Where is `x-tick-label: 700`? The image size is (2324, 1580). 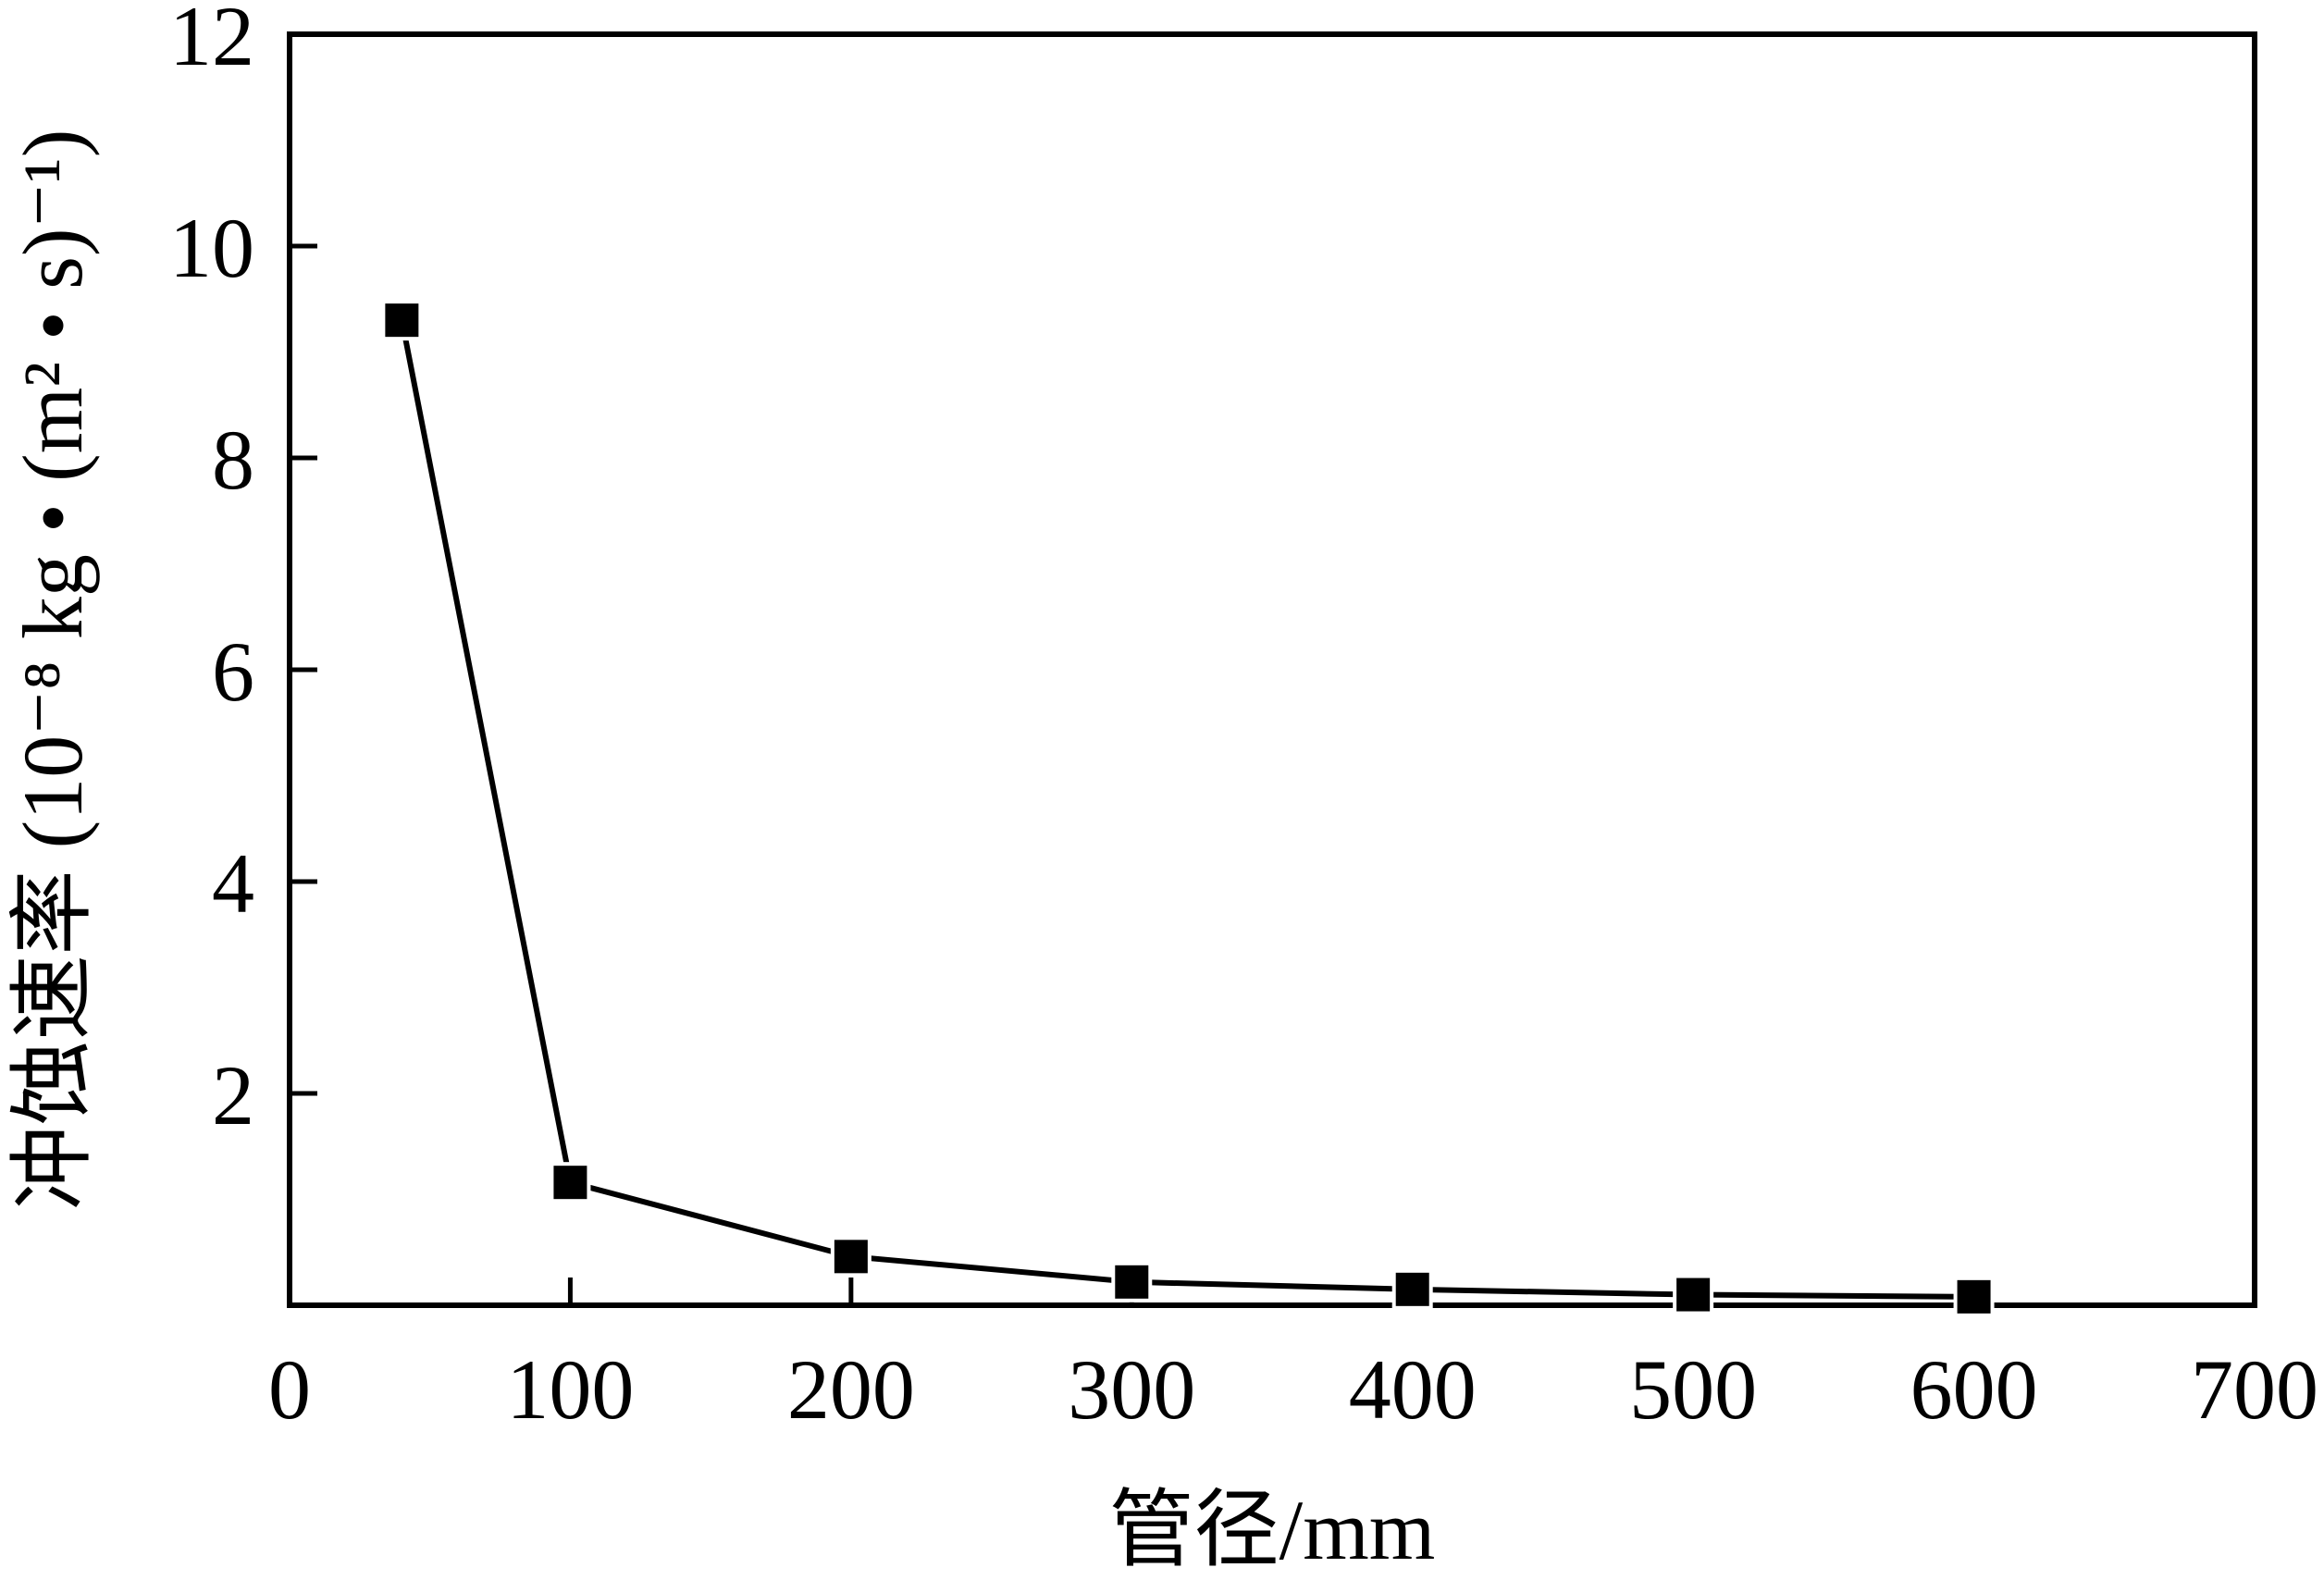
x-tick-label: 700 is located at coordinates (2254, 1389).